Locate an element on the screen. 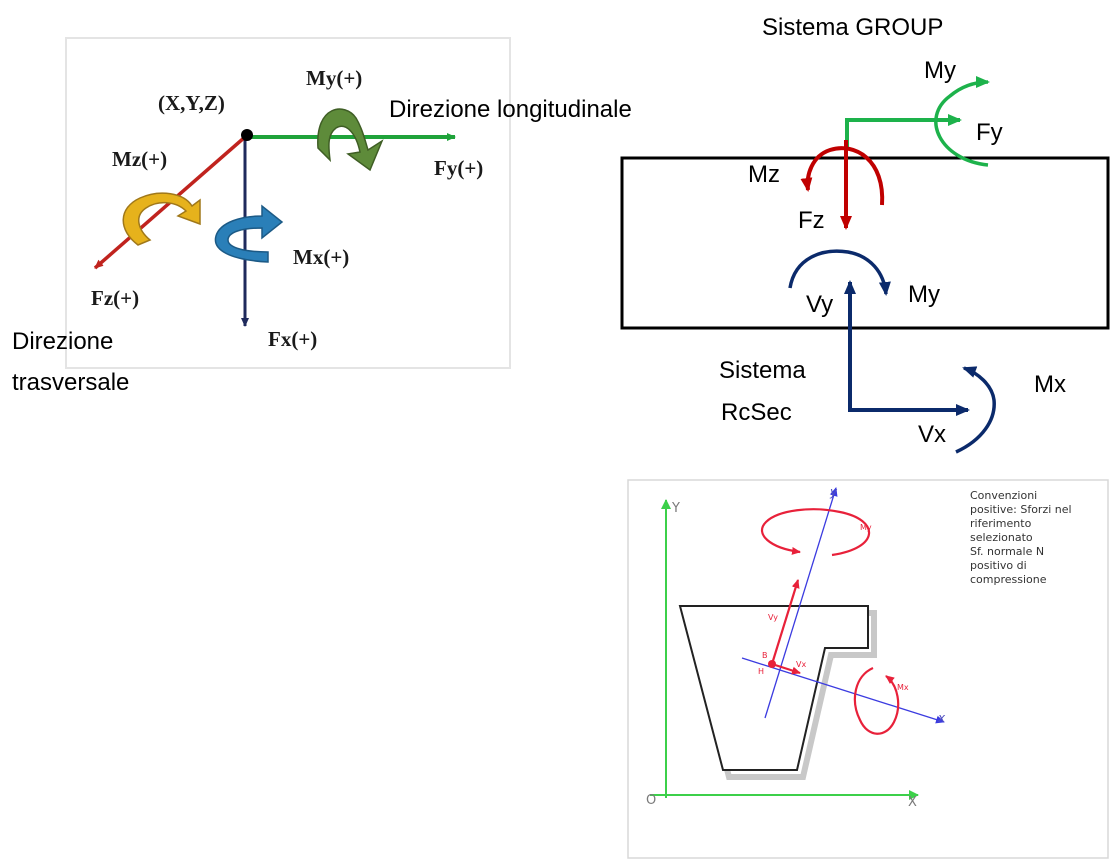 The width and height of the screenshot is (1112, 865). mx-label: Mx(+) is located at coordinates (321, 257).